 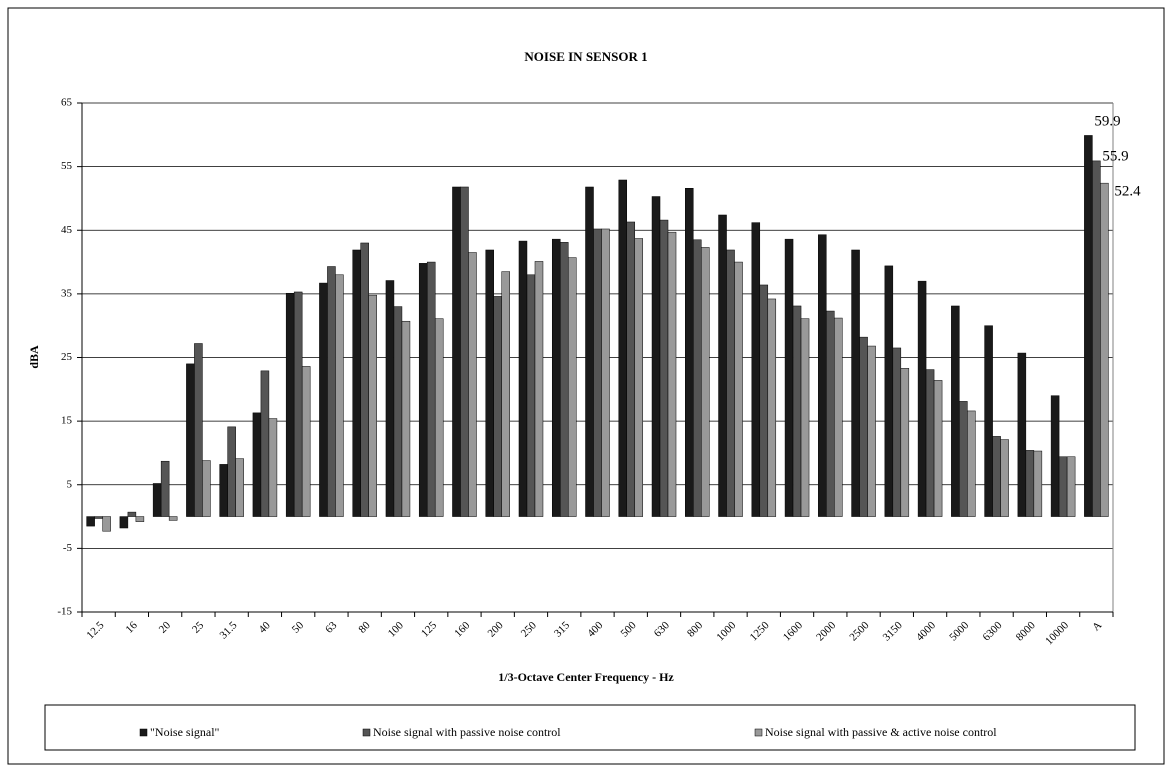 I want to click on x-axis-title: 1/3-Octave Center Frequency - Hz, so click(x=586, y=677).